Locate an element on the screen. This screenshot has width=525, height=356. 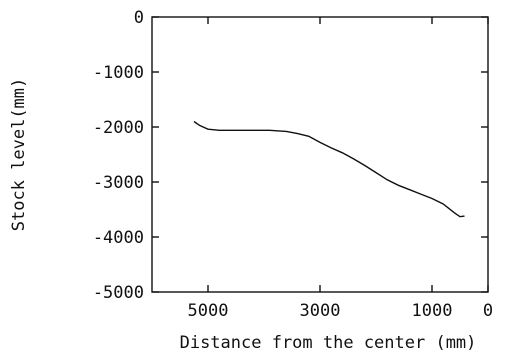
x-tick-label: 3000 is located at coordinates (320, 311).